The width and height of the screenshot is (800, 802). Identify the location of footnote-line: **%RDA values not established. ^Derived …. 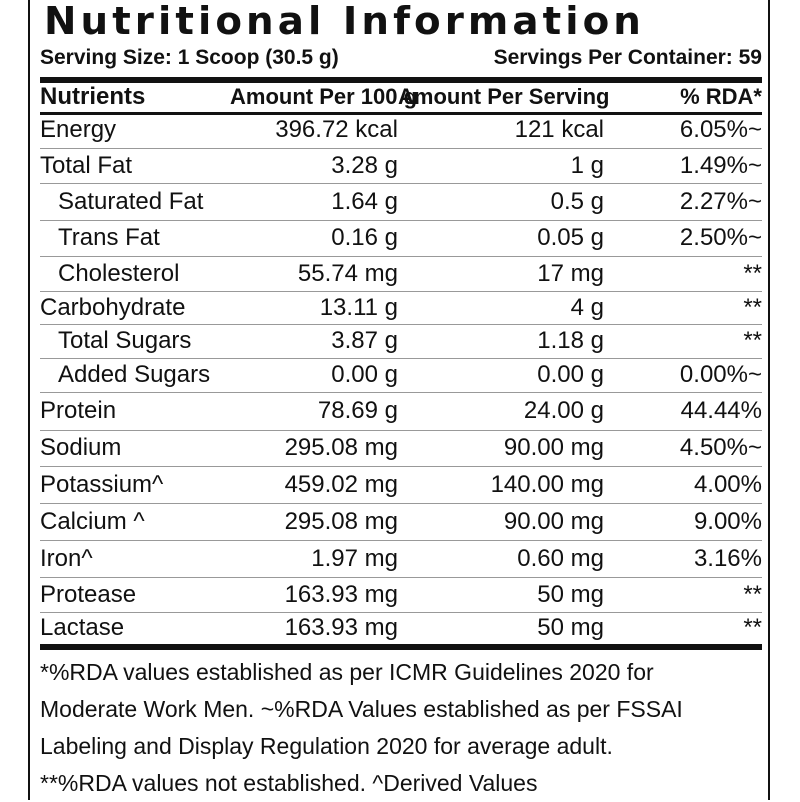
(289, 783).